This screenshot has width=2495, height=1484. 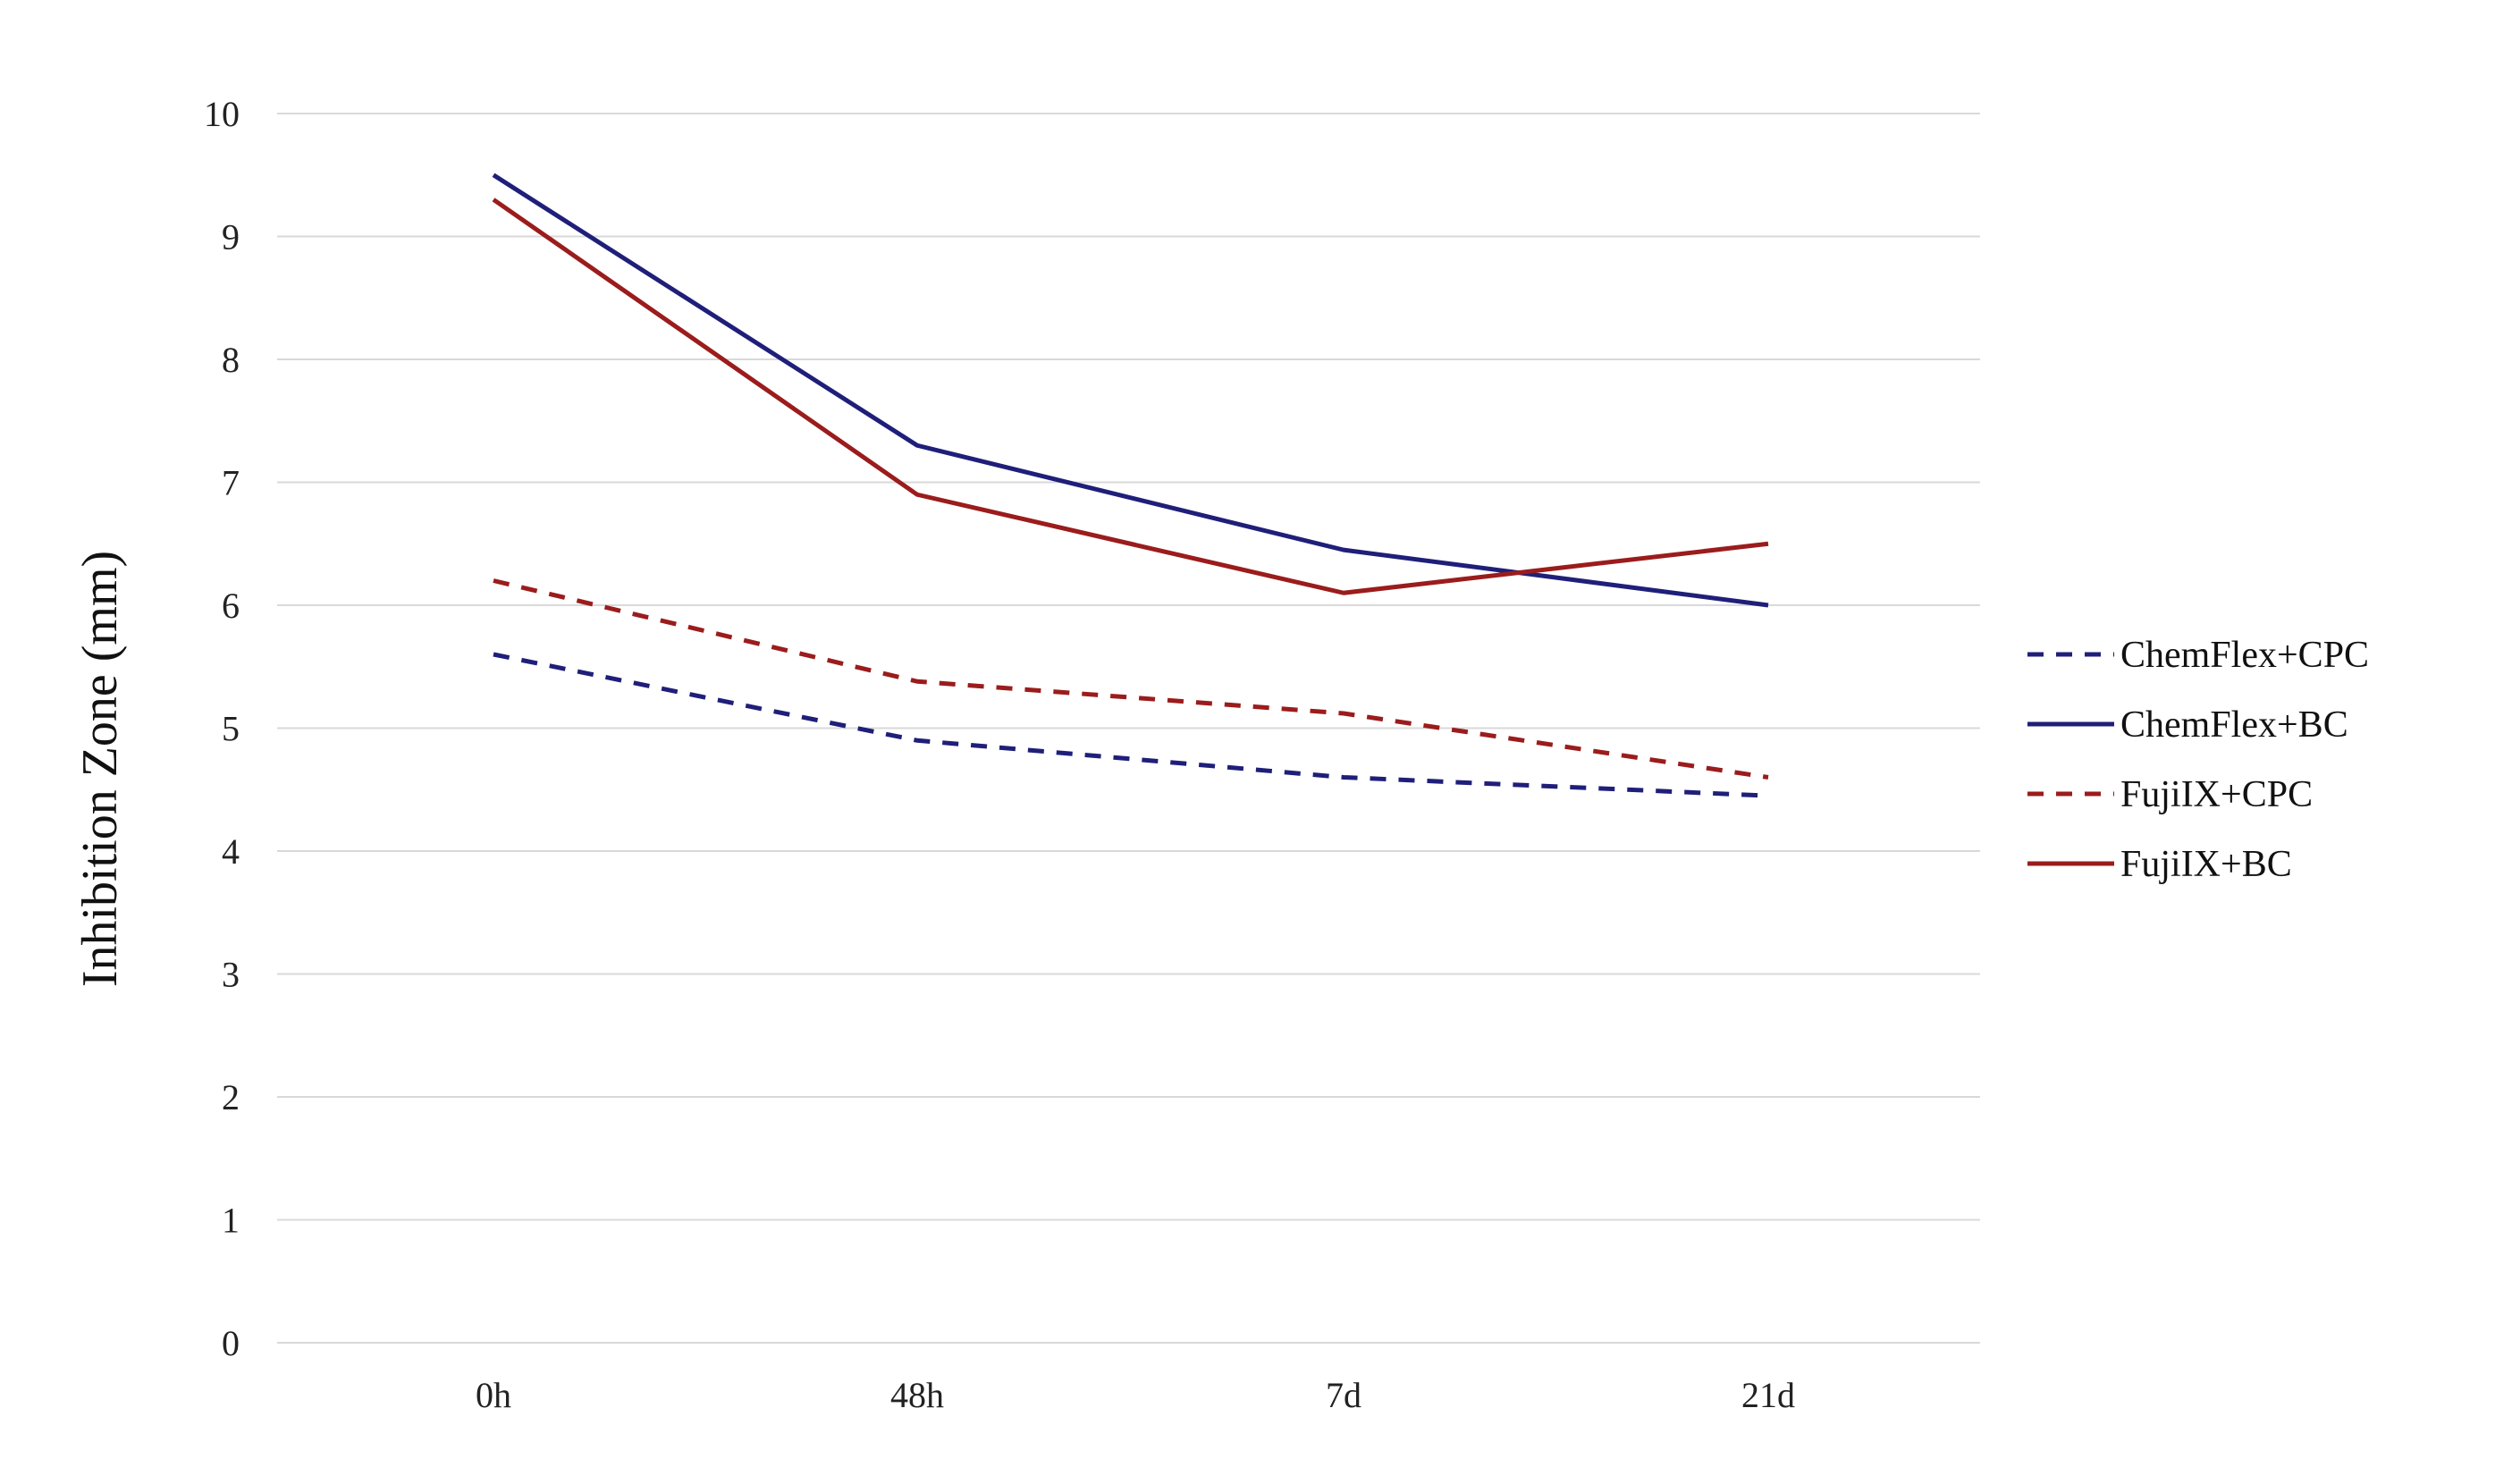 I want to click on legend-label: ChemFlex+BC, so click(x=2234, y=725).